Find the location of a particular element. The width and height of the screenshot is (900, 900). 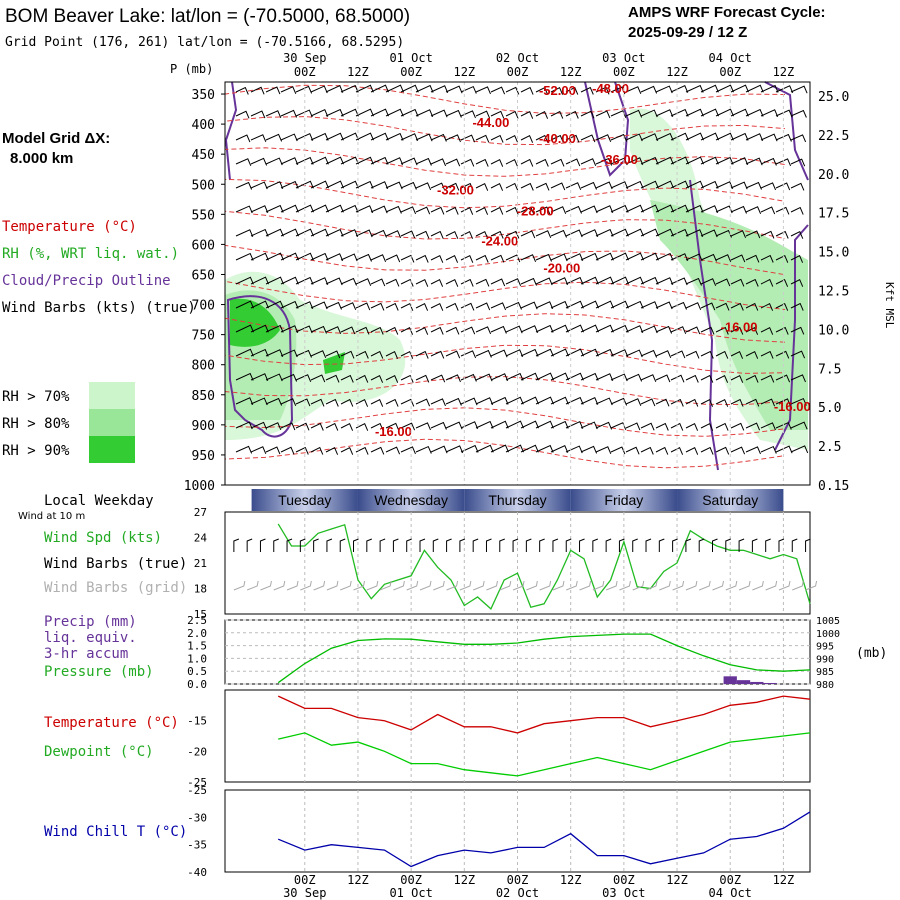

temperature-contour is located at coordinates (505, 131).